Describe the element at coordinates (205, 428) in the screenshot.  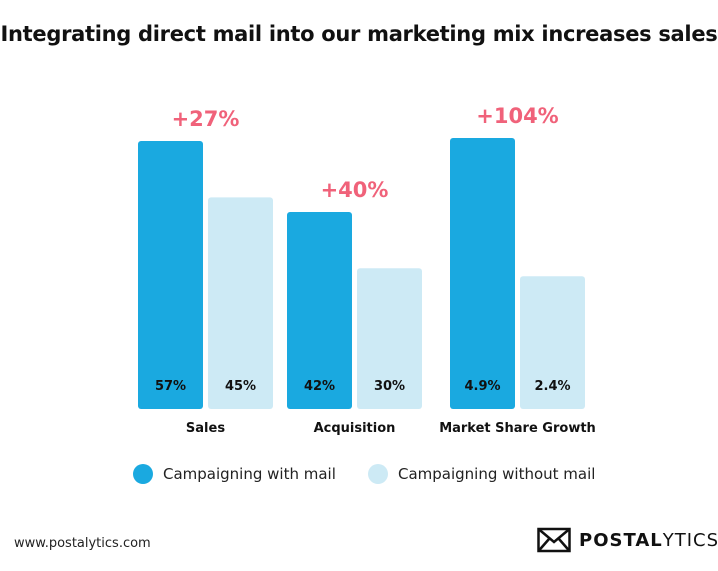
I see `category-label: Sales` at that location.